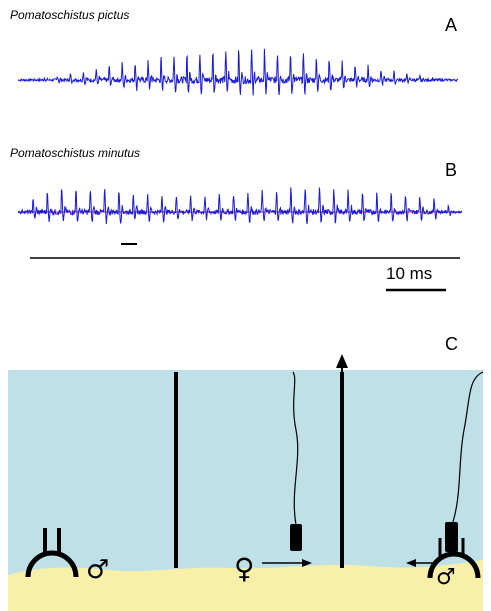 This screenshot has height=611, width=491. Describe the element at coordinates (420, 563) in the screenshot. I see `arrow-left-icon` at that location.